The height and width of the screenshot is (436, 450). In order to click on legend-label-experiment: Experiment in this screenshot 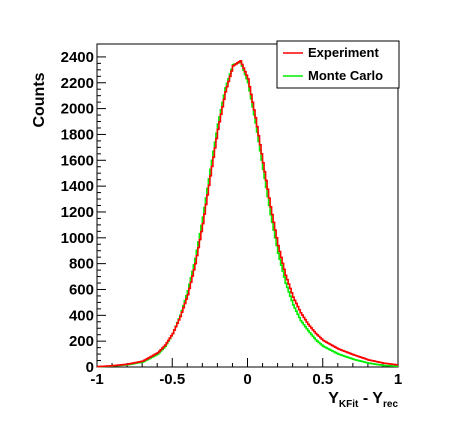, I will do `click(343, 52)`.